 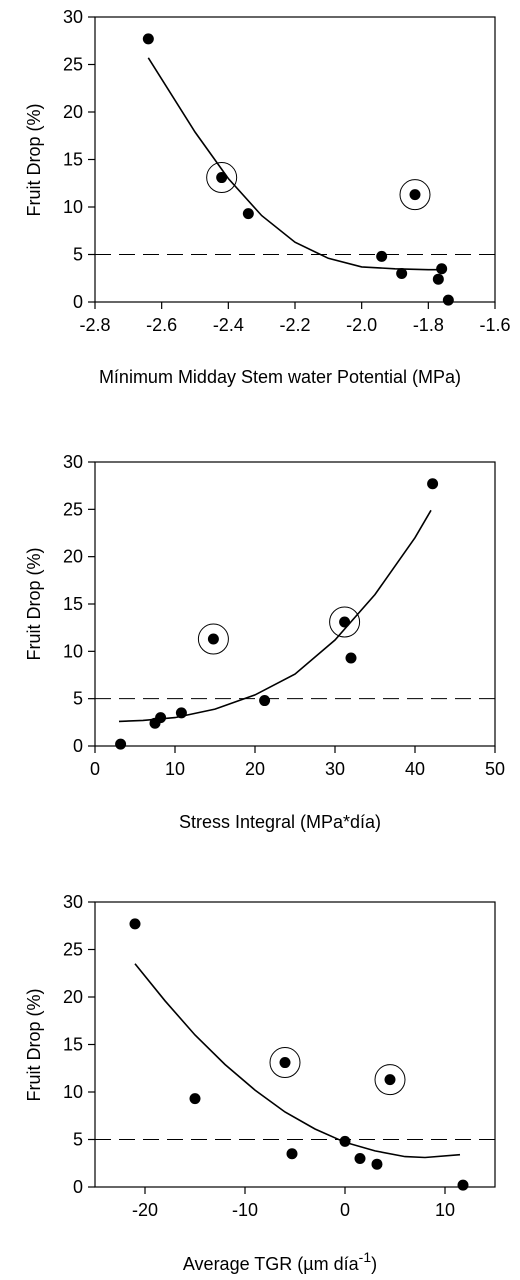 I want to click on x-tick-label: 30, so click(x=335, y=769).